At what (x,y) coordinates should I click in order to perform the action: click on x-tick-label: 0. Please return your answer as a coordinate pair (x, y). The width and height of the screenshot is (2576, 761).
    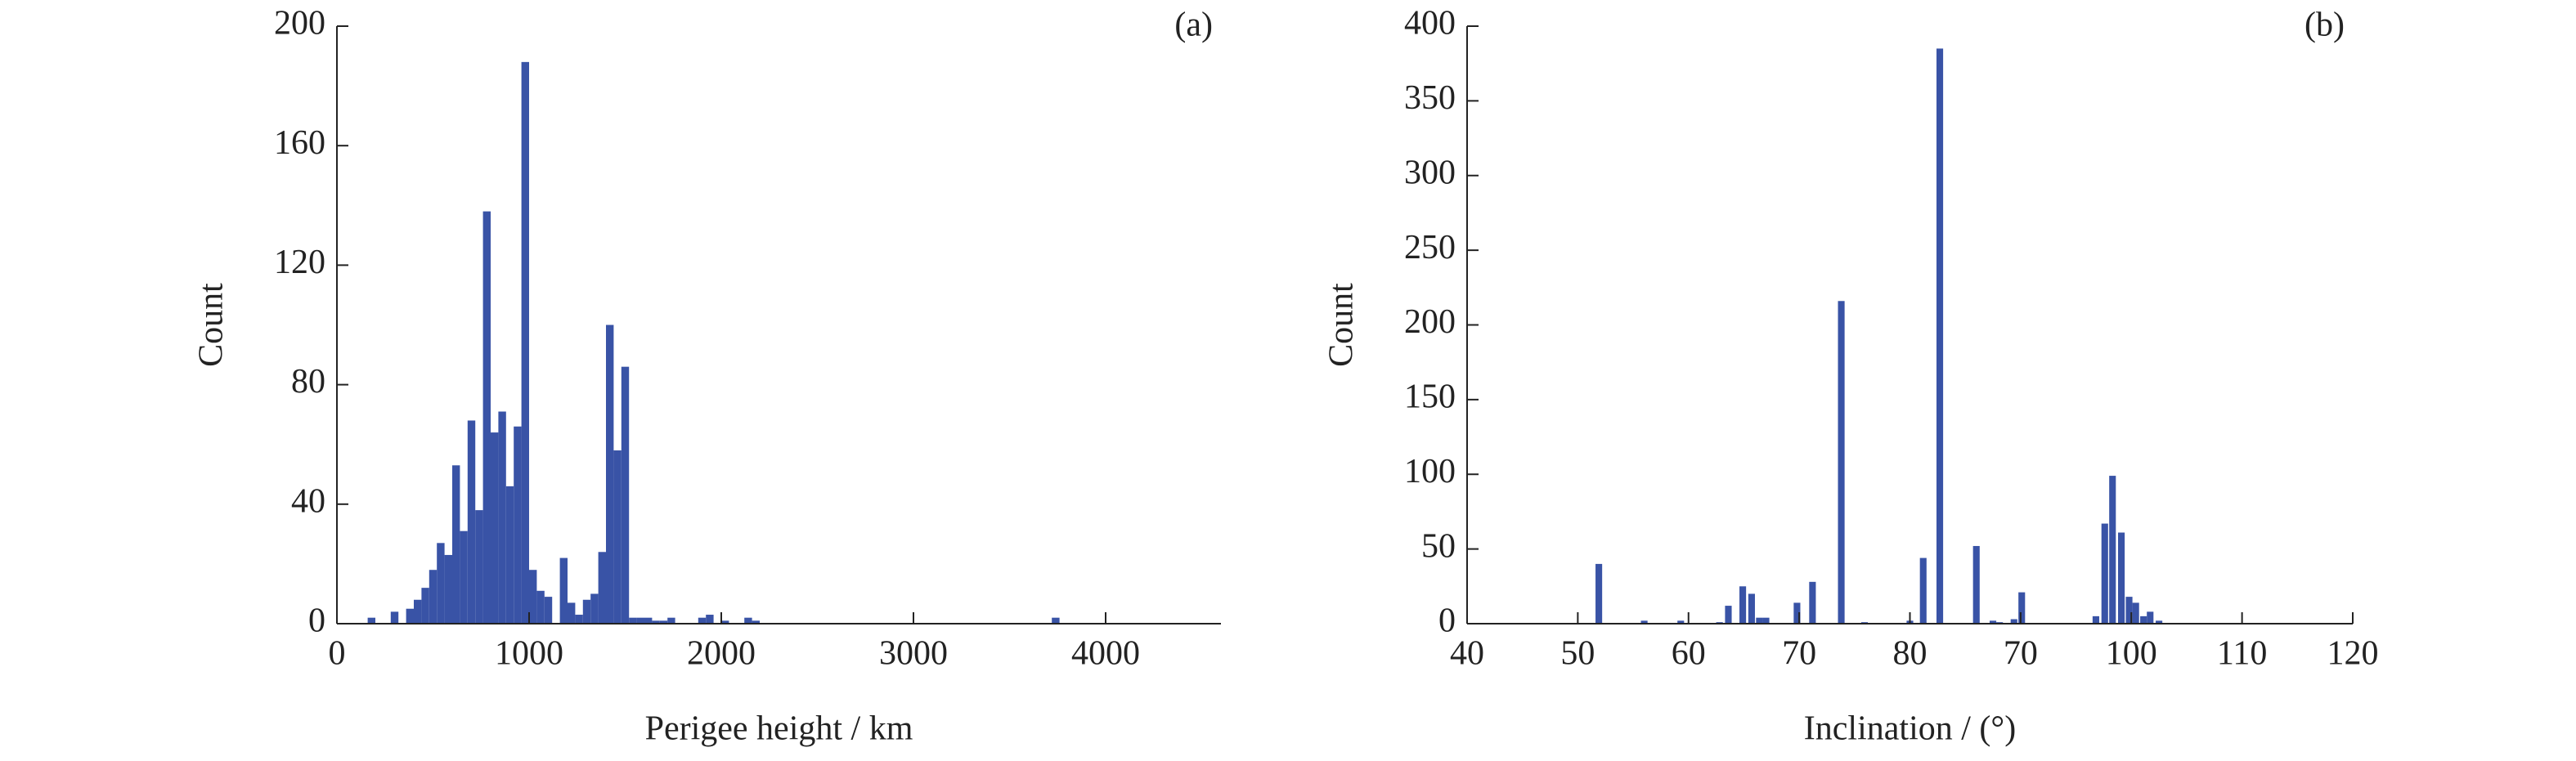
    Looking at the image, I should click on (337, 654).